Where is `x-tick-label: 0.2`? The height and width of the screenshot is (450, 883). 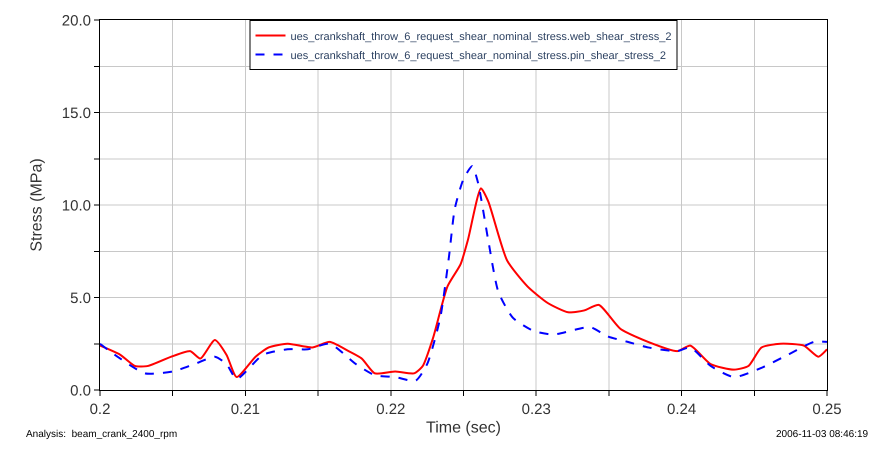
x-tick-label: 0.2 is located at coordinates (100, 409).